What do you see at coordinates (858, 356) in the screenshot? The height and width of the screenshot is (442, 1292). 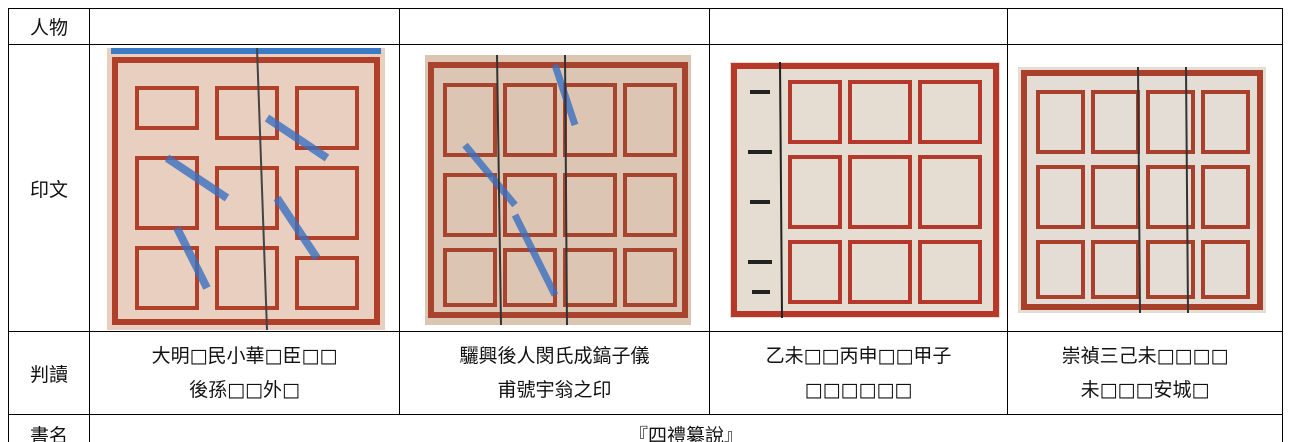 I see `reading-line: 乙未□□丙申□□甲子` at bounding box center [858, 356].